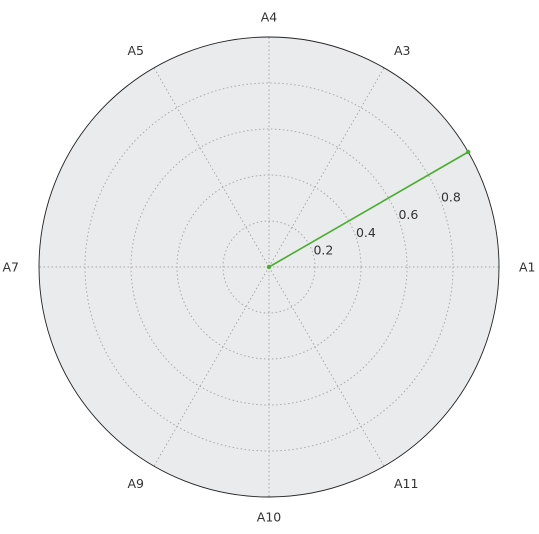  What do you see at coordinates (408, 214) in the screenshot?
I see `radial-tick-label: 0.6` at bounding box center [408, 214].